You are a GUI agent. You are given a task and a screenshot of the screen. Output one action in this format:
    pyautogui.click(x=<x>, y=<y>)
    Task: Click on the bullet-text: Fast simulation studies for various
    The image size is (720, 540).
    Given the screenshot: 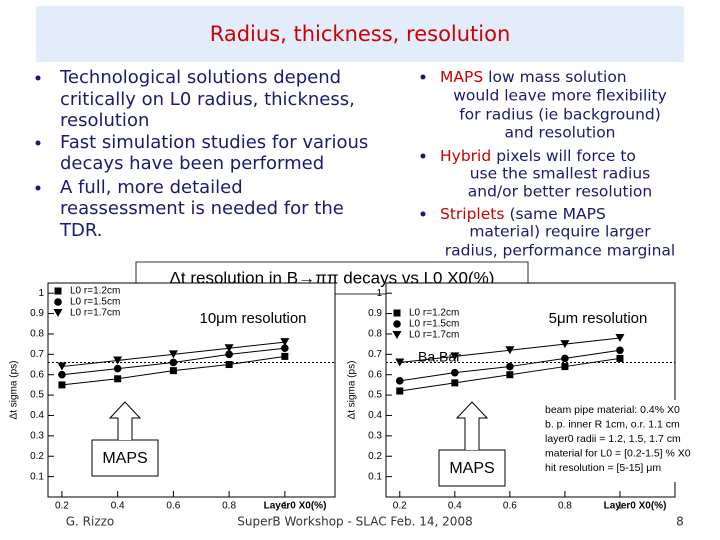 What is the action you would take?
    pyautogui.click(x=214, y=142)
    